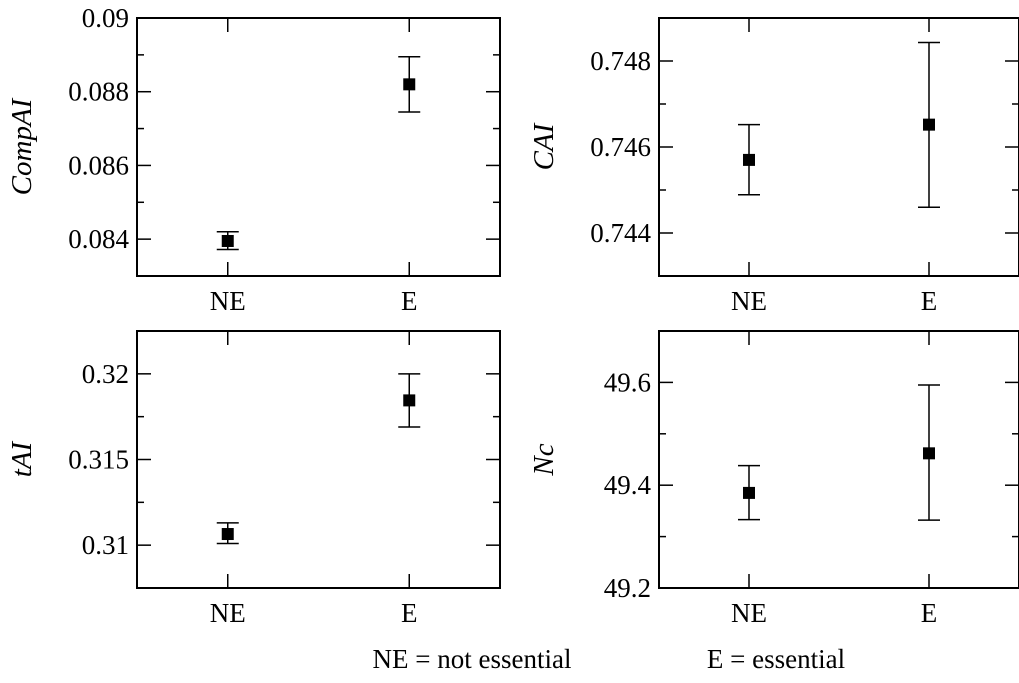 This screenshot has height=683, width=1019. I want to click on footnote-ne: NE = not essential, so click(472, 659).